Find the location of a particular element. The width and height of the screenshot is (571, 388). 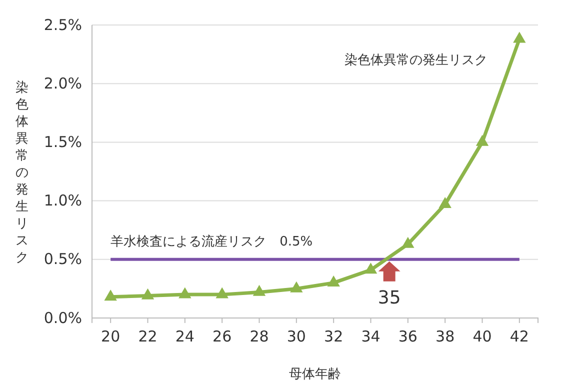

x-tick-label: 30 is located at coordinates (296, 337).